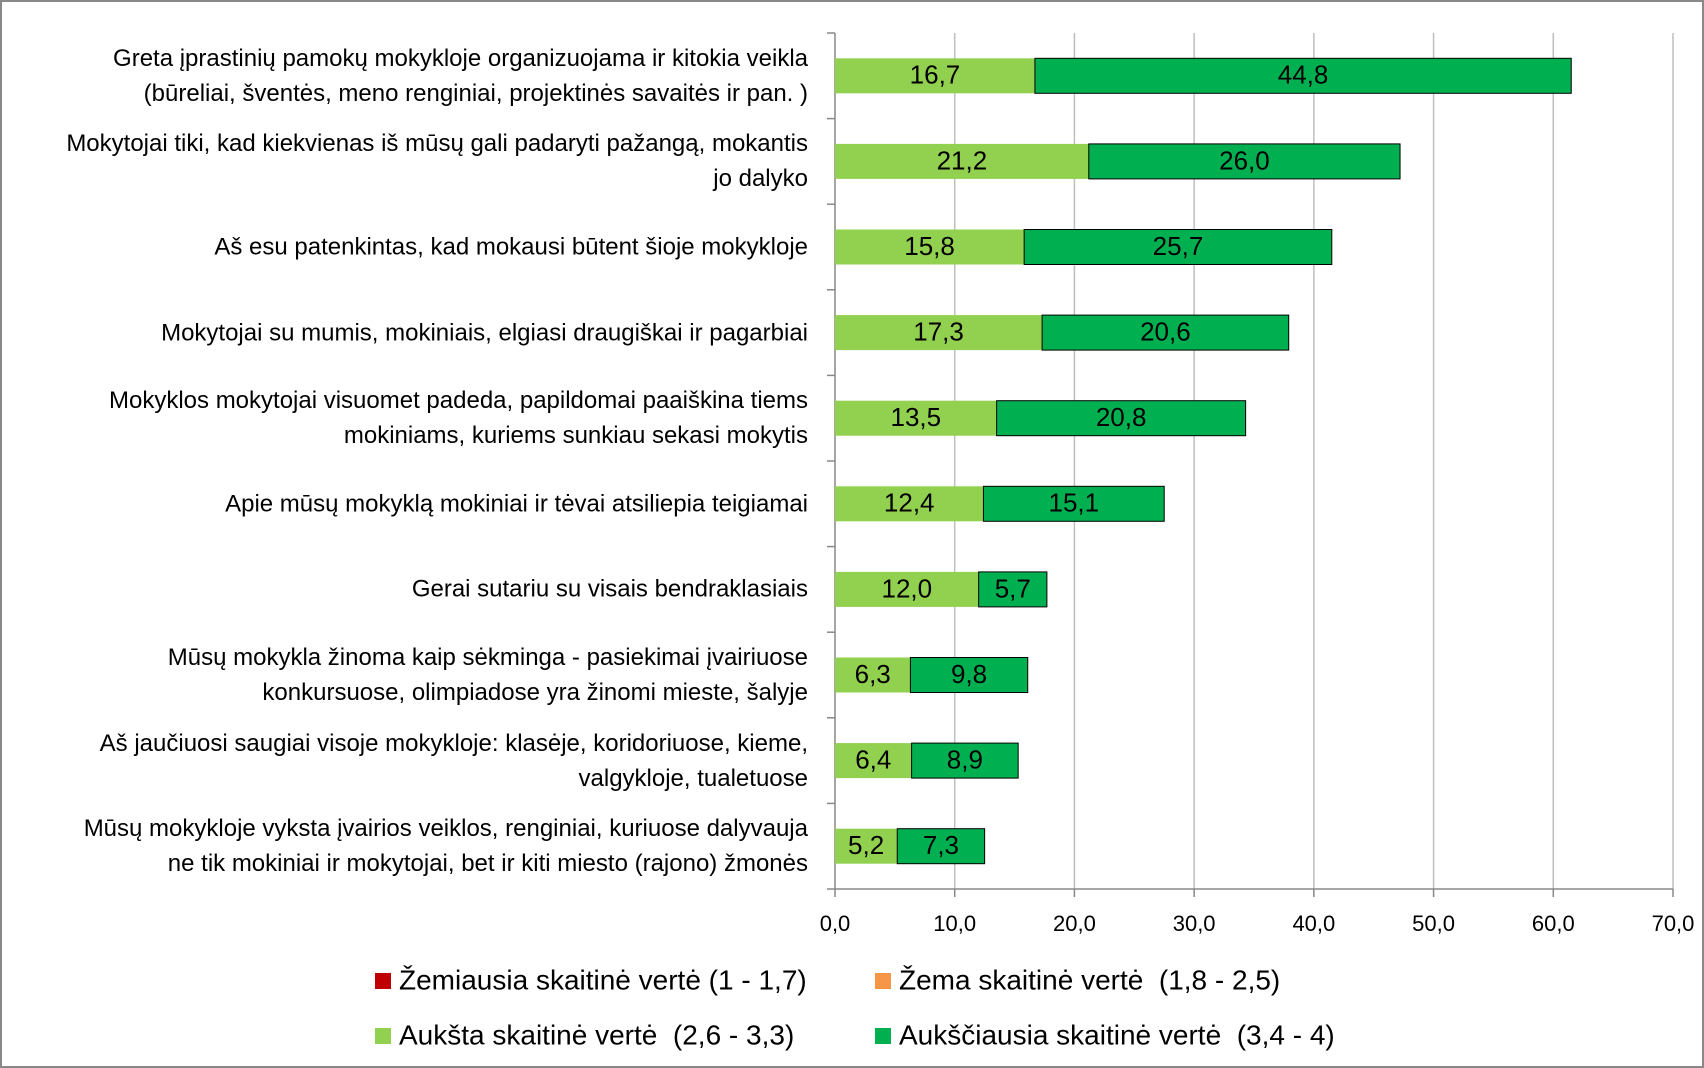 This screenshot has width=1704, height=1068. I want to click on data-label: 44,8, so click(1303, 75).